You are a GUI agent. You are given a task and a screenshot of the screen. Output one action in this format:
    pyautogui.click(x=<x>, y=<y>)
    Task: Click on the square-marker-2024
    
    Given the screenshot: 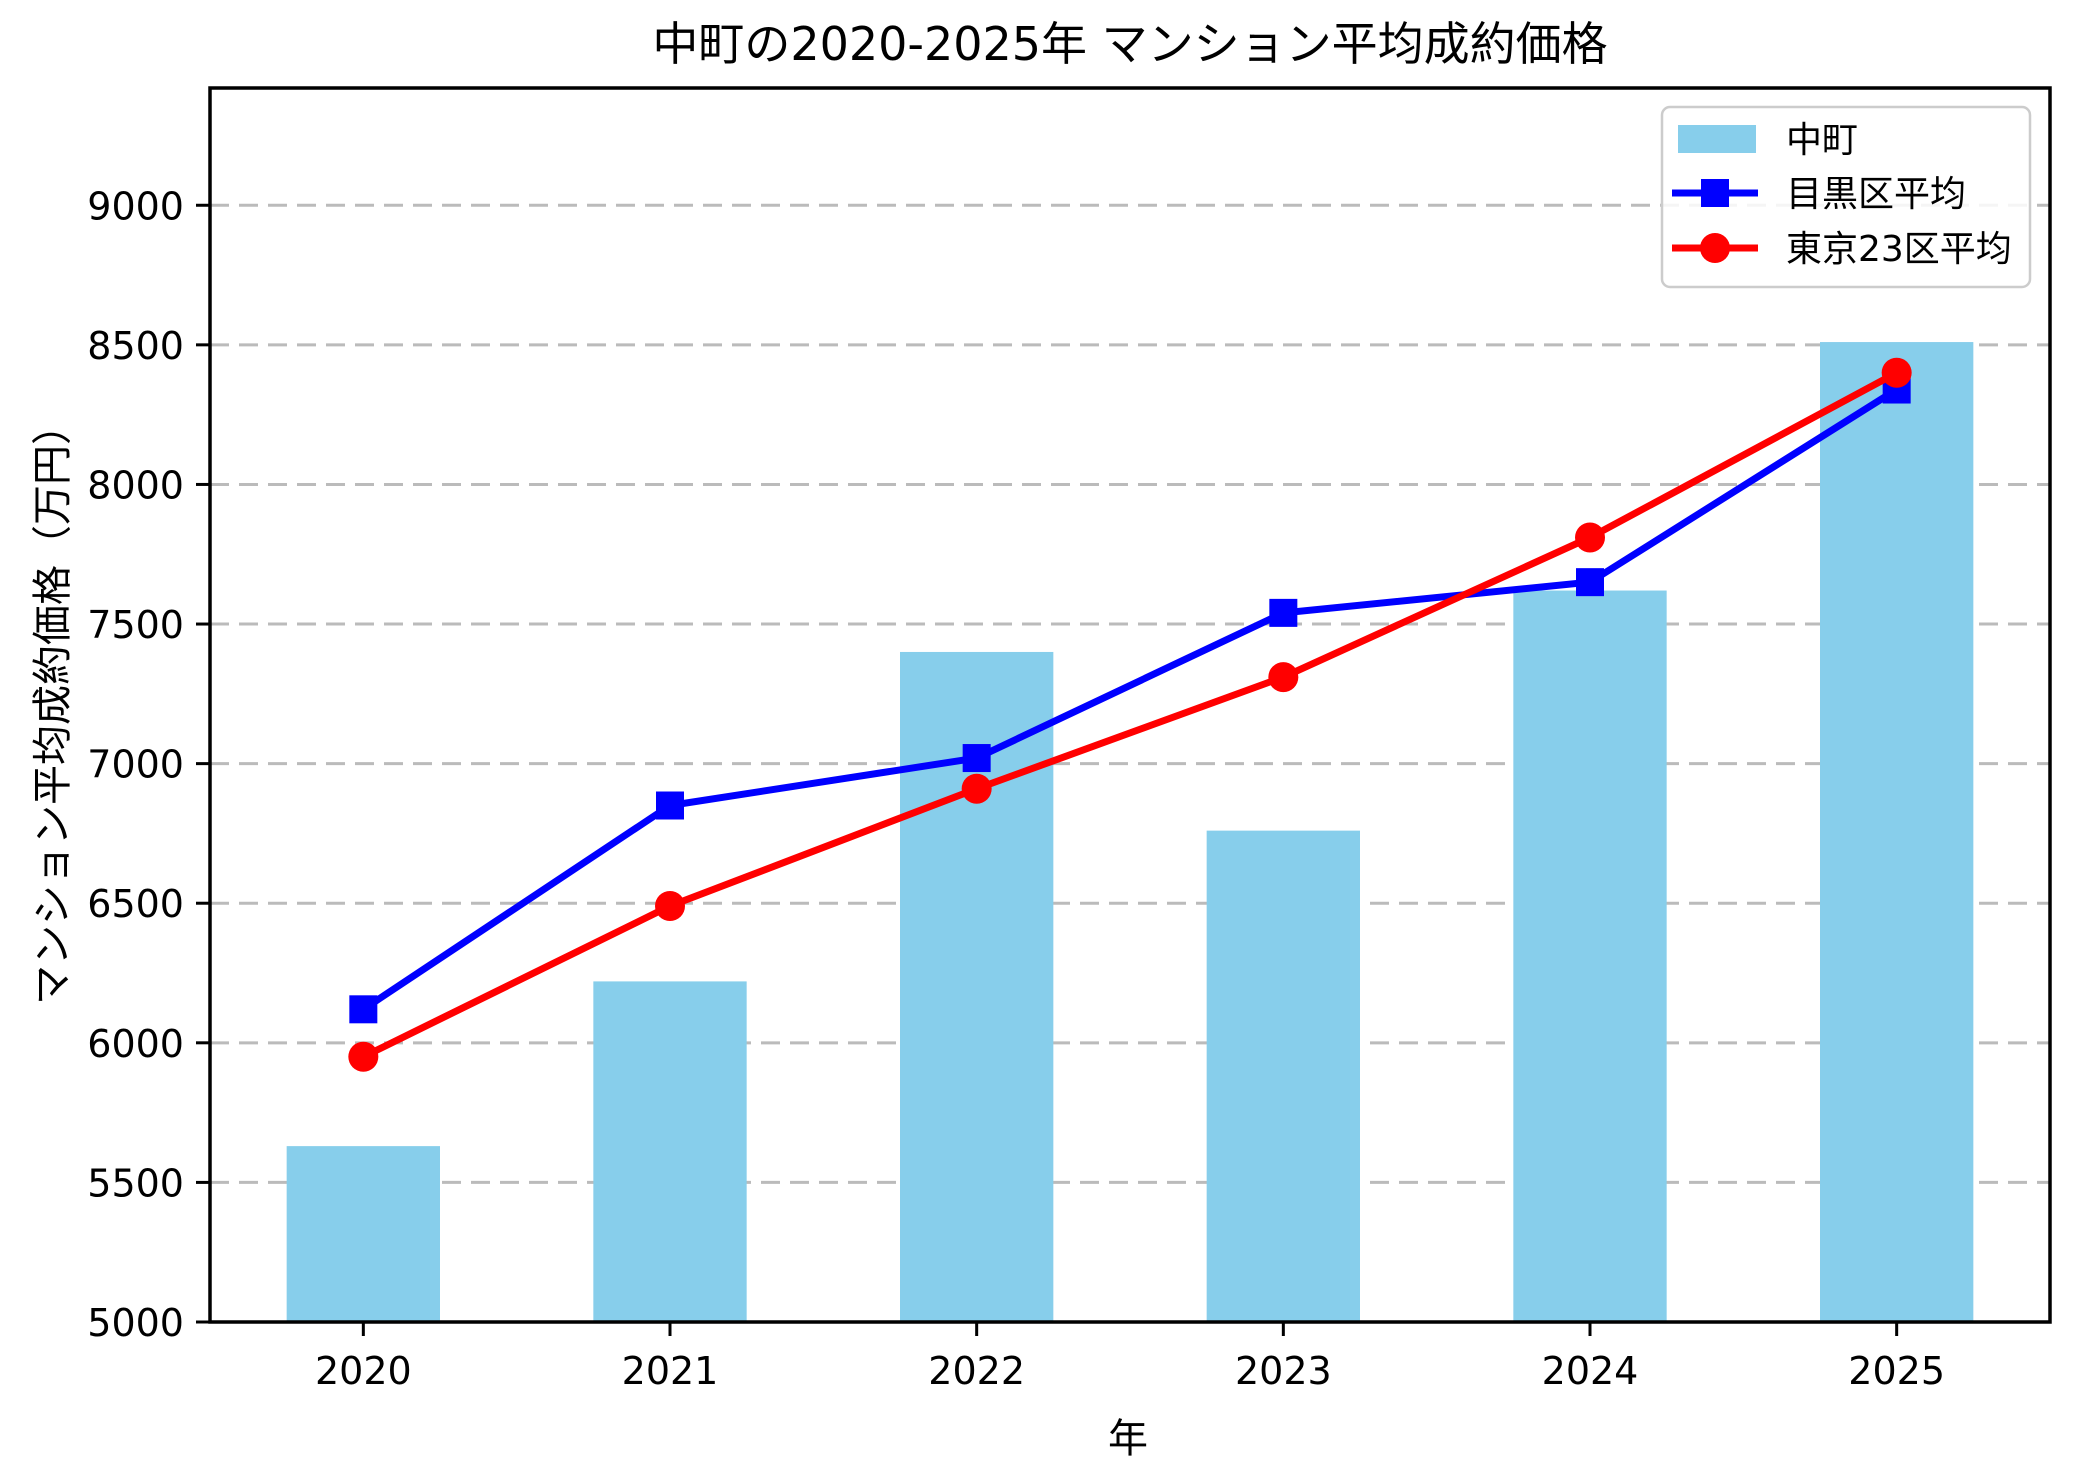 What is the action you would take?
    pyautogui.click(x=1590, y=582)
    